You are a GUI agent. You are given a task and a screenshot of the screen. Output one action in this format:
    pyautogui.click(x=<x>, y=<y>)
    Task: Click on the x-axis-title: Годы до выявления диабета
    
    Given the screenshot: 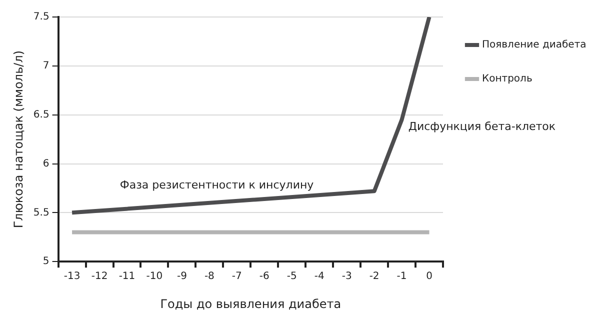 What is the action you would take?
    pyautogui.click(x=251, y=303)
    